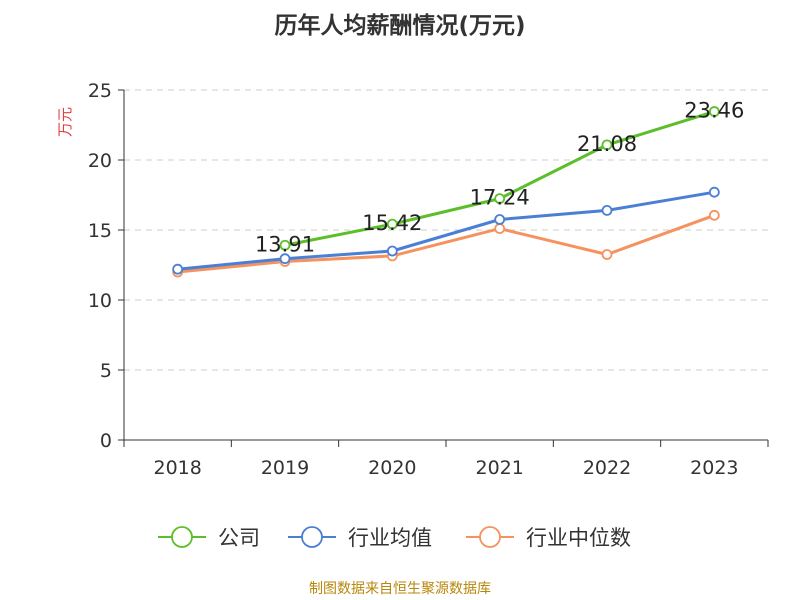 The width and height of the screenshot is (800, 600). Describe the element at coordinates (390, 538) in the screenshot. I see `legend-label: 行业均值` at that location.